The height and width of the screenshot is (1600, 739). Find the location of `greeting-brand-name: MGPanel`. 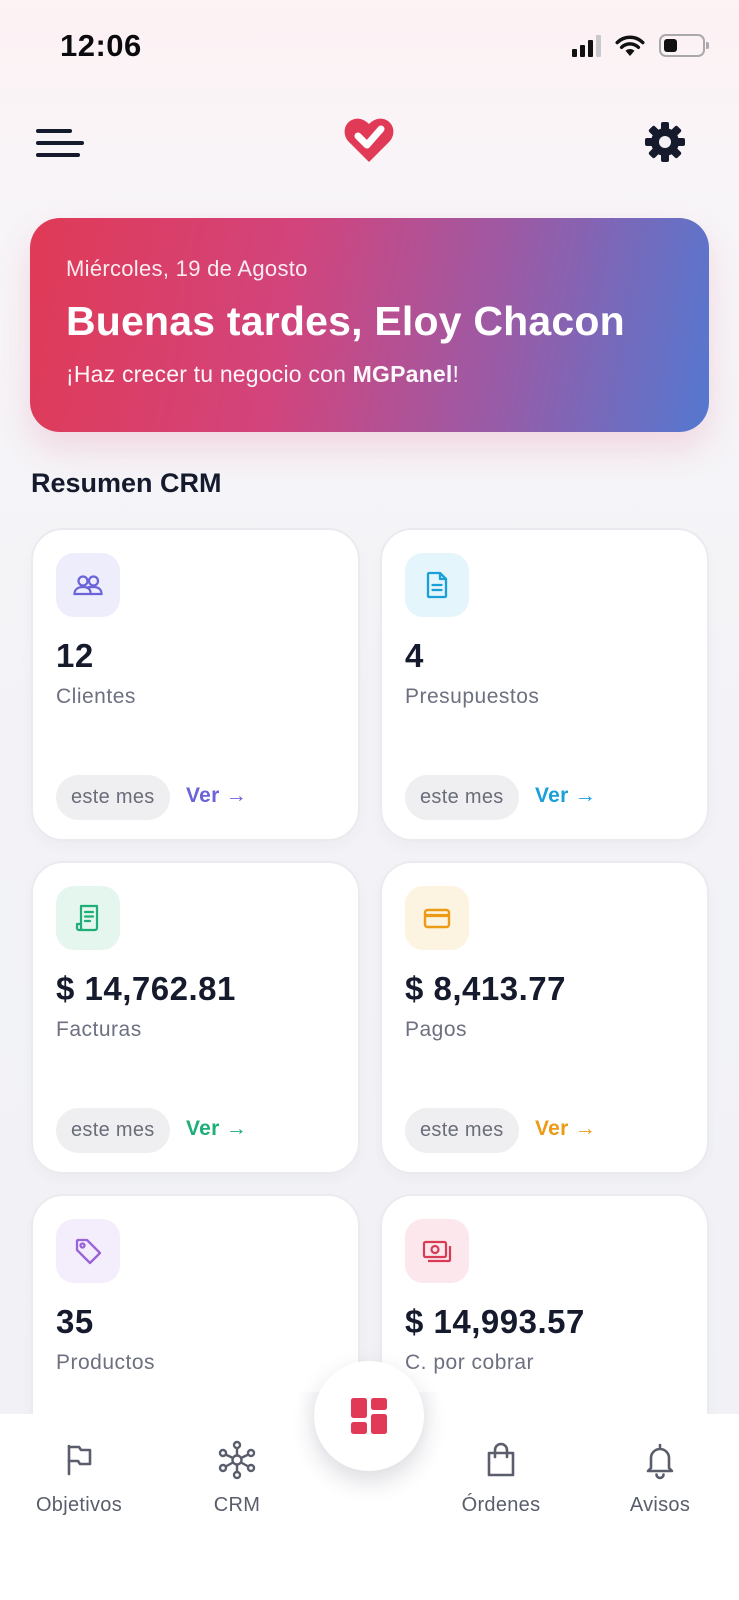

greeting-brand-name: MGPanel is located at coordinates (402, 374).